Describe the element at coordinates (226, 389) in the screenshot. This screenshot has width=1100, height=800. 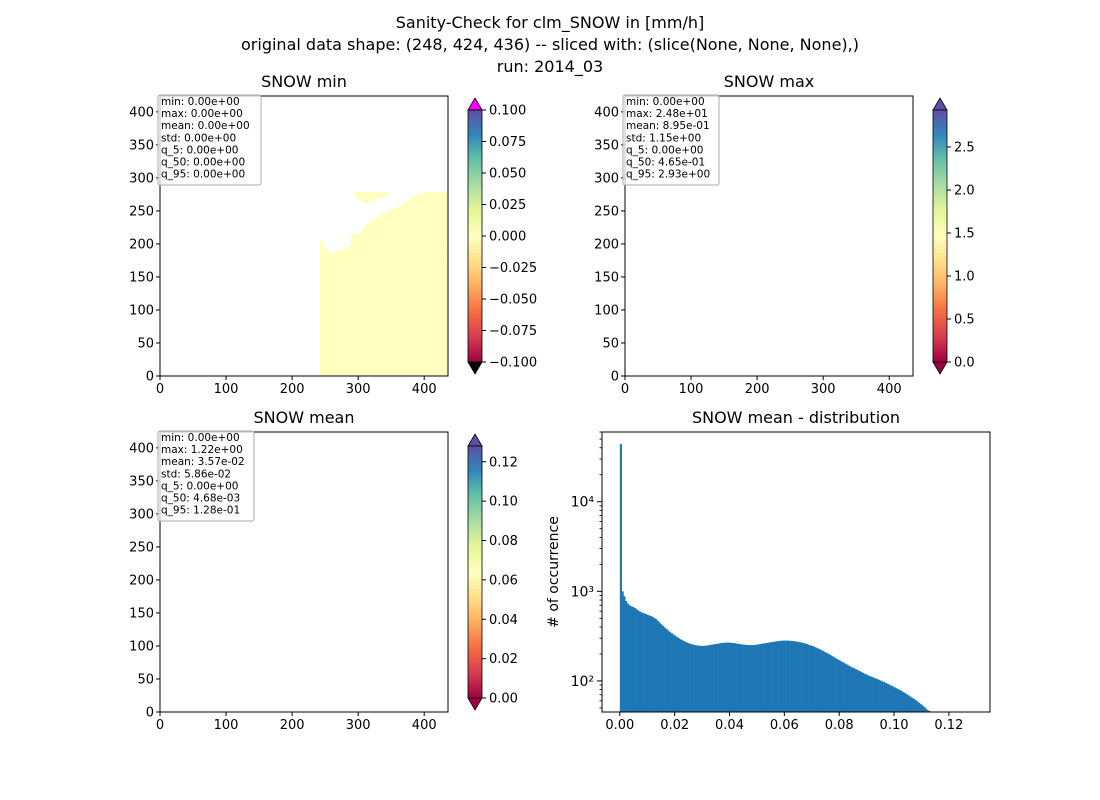
I see `x-tick-label: 100` at that location.